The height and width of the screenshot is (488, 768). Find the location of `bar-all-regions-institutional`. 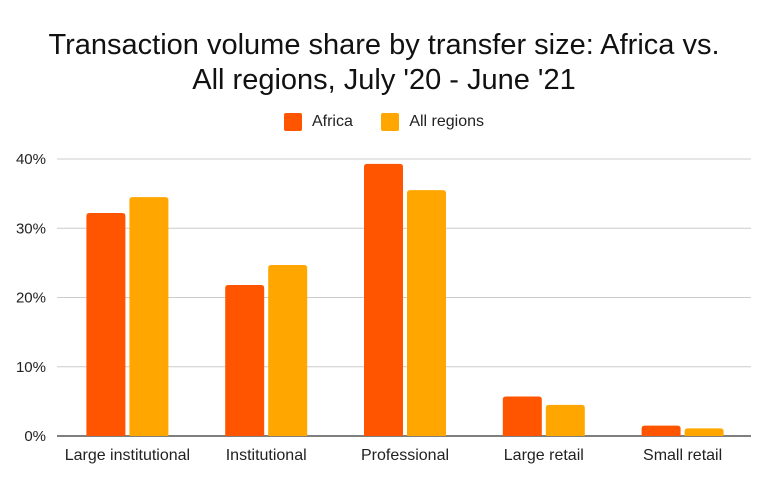

bar-all-regions-institutional is located at coordinates (288, 350).